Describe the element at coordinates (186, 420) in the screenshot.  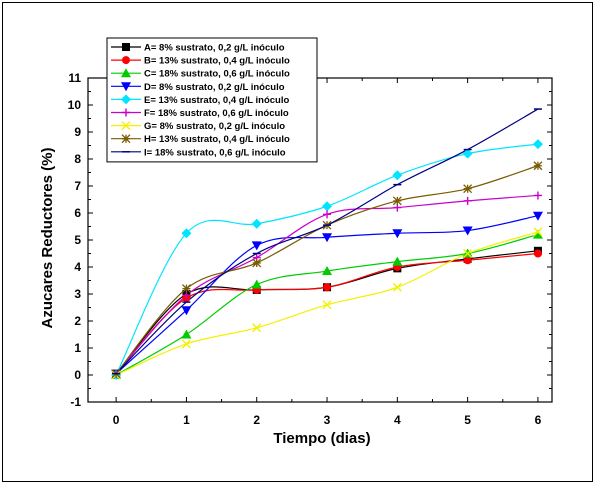
I see `x-tick-label: 1` at that location.